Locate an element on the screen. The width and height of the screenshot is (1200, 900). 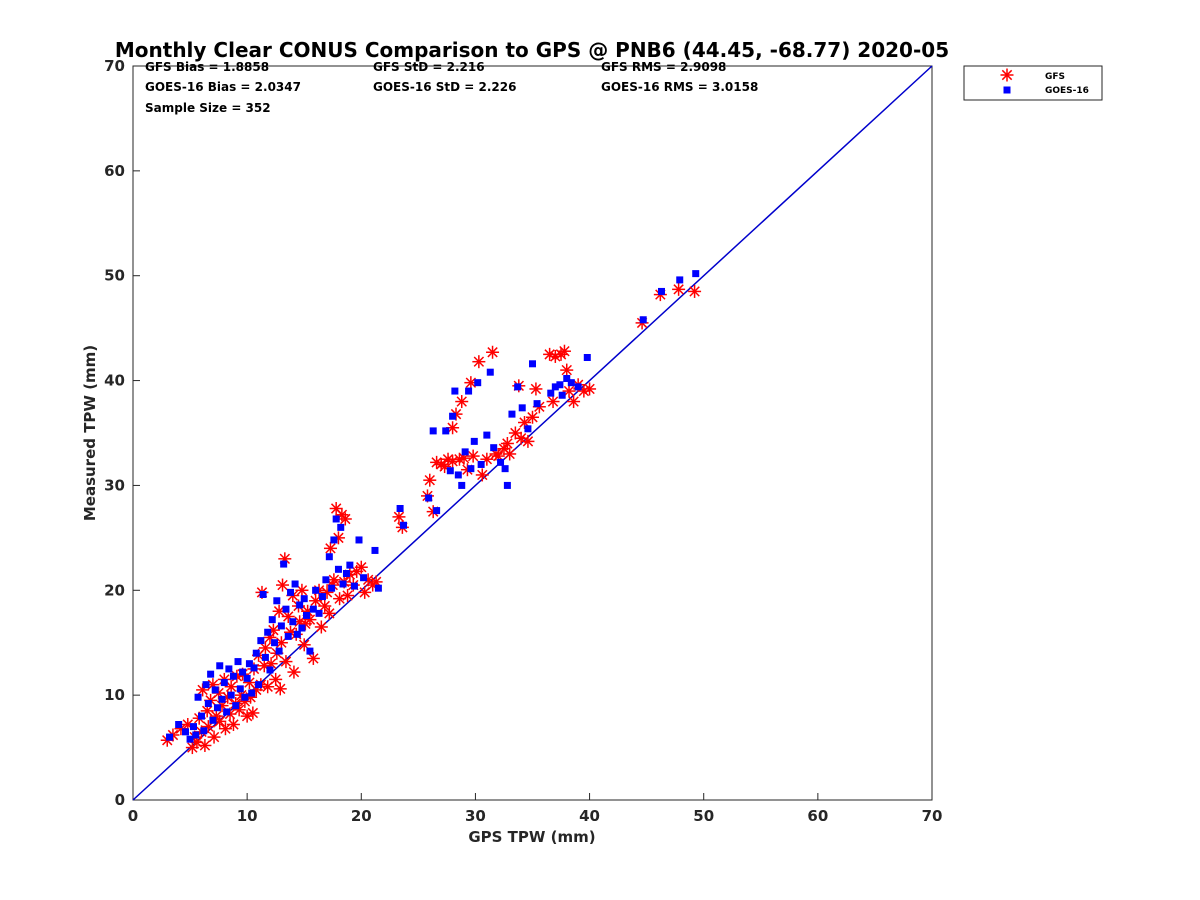
y-tick-label: 50 is located at coordinates (114, 276).